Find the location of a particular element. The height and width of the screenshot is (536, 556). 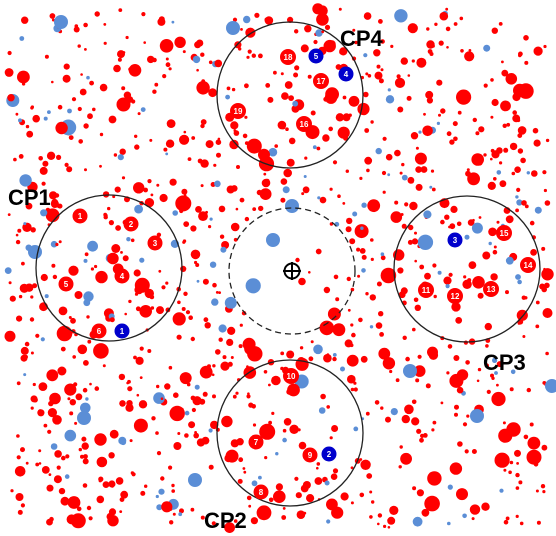

numbered-point-label: 11 is located at coordinates (426, 290).